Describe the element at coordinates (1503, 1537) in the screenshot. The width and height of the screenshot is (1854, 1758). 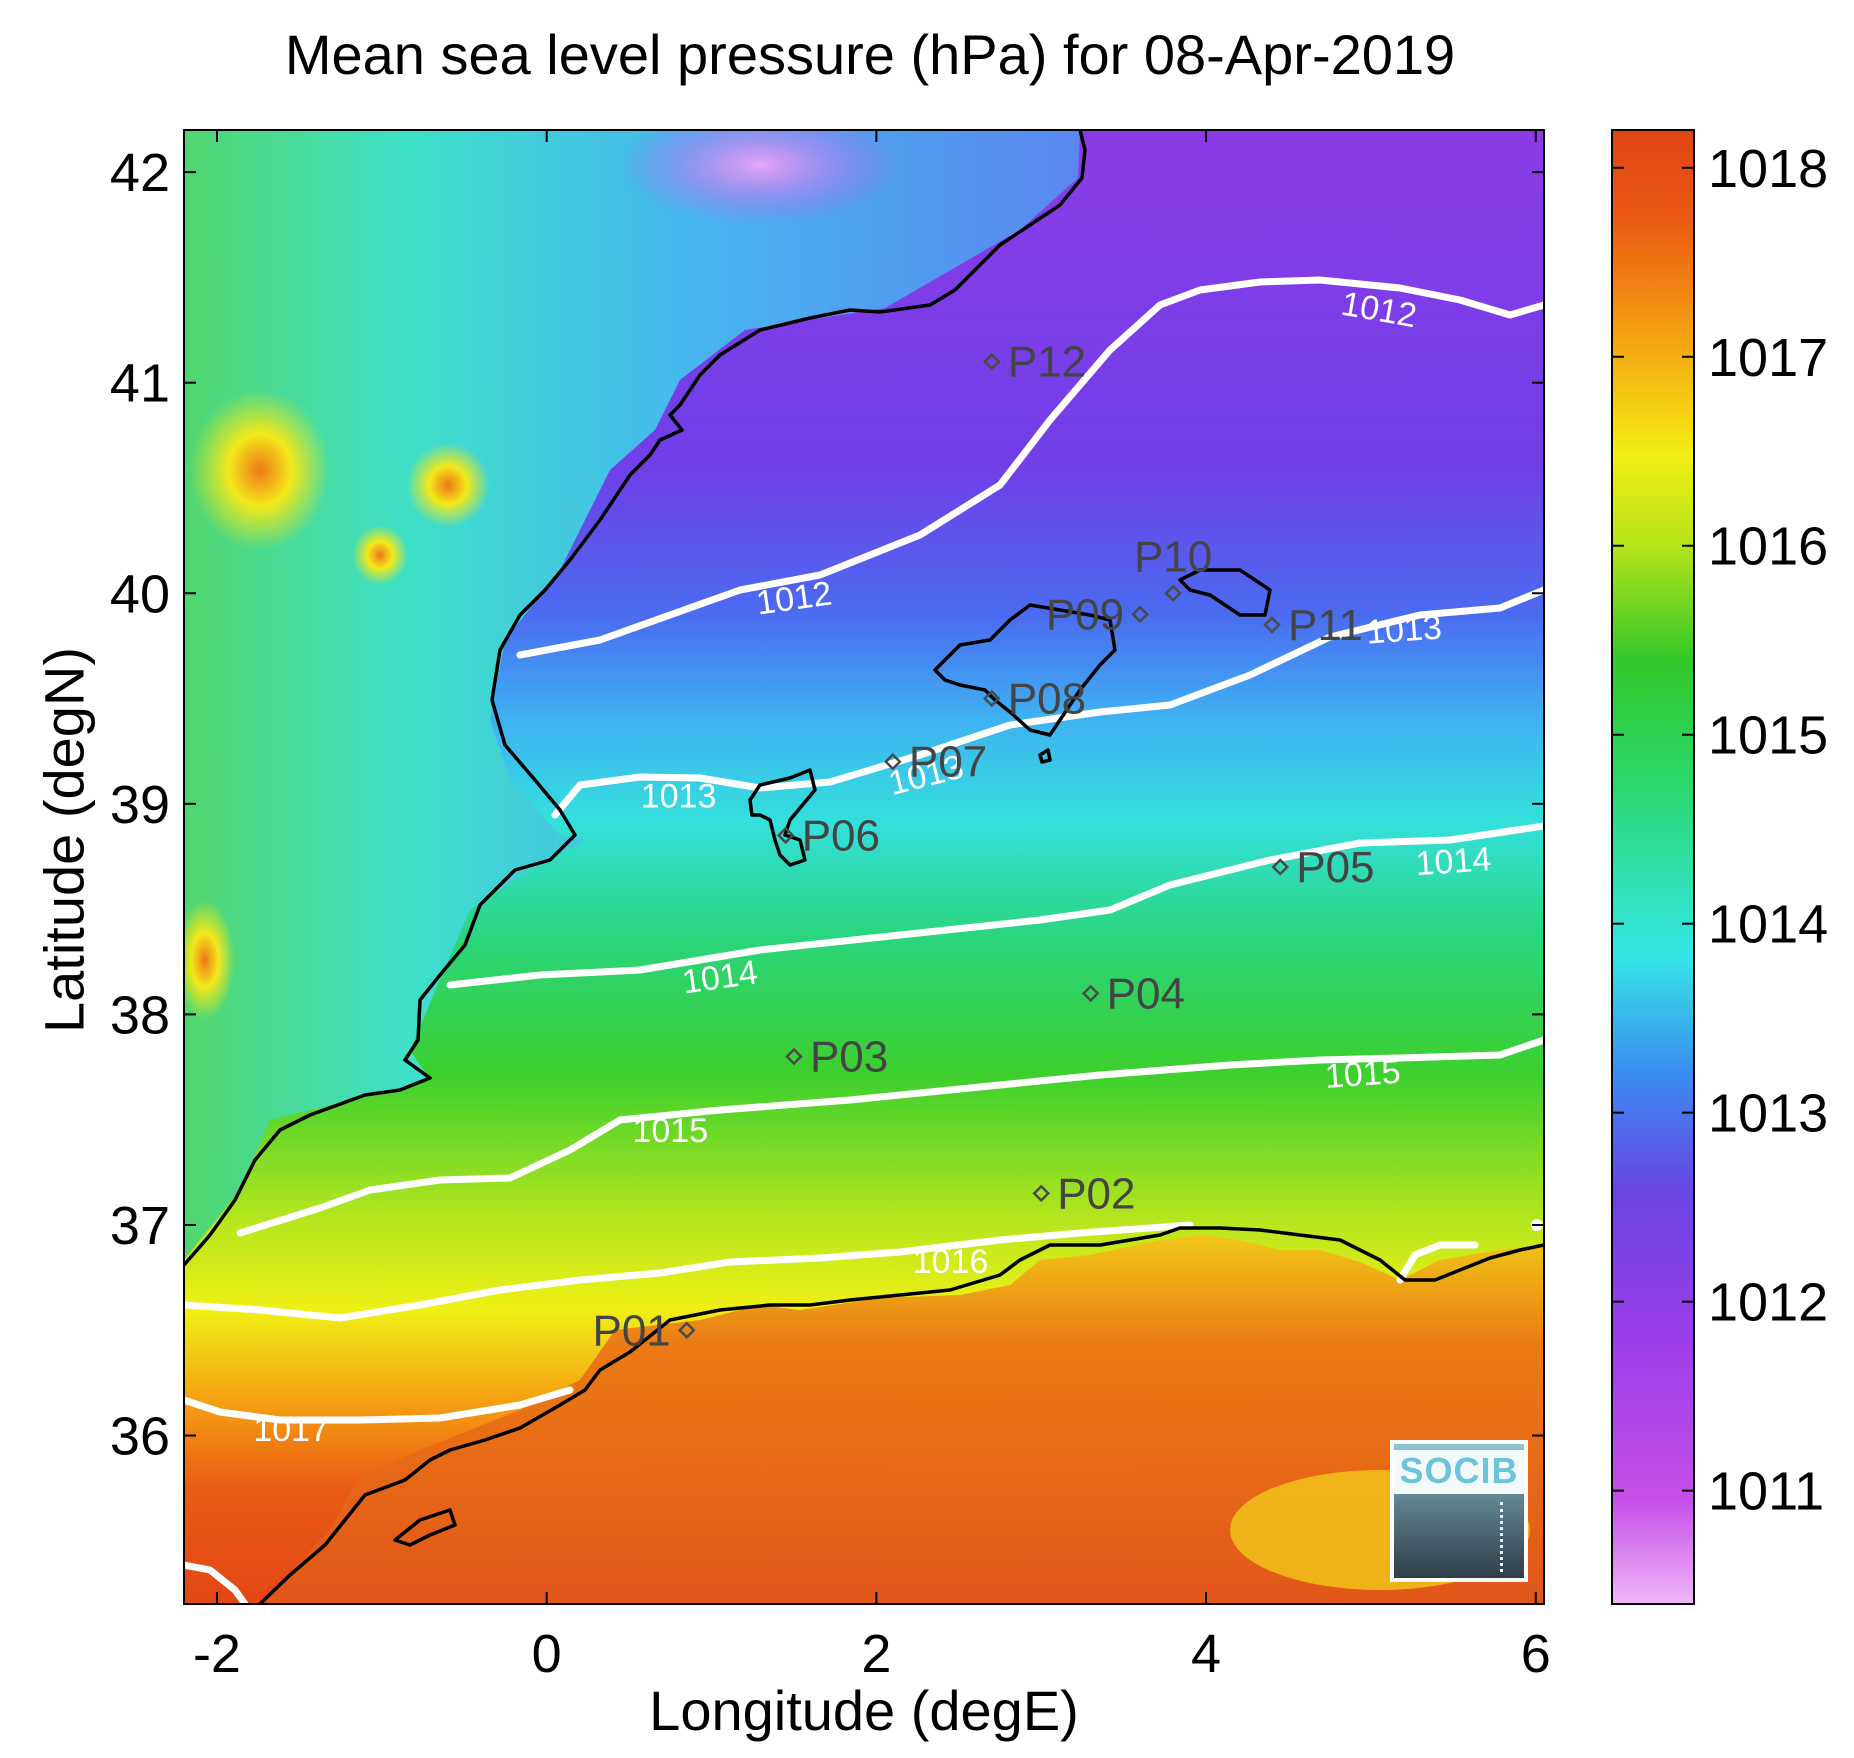
I see `logo-wave-marker` at that location.